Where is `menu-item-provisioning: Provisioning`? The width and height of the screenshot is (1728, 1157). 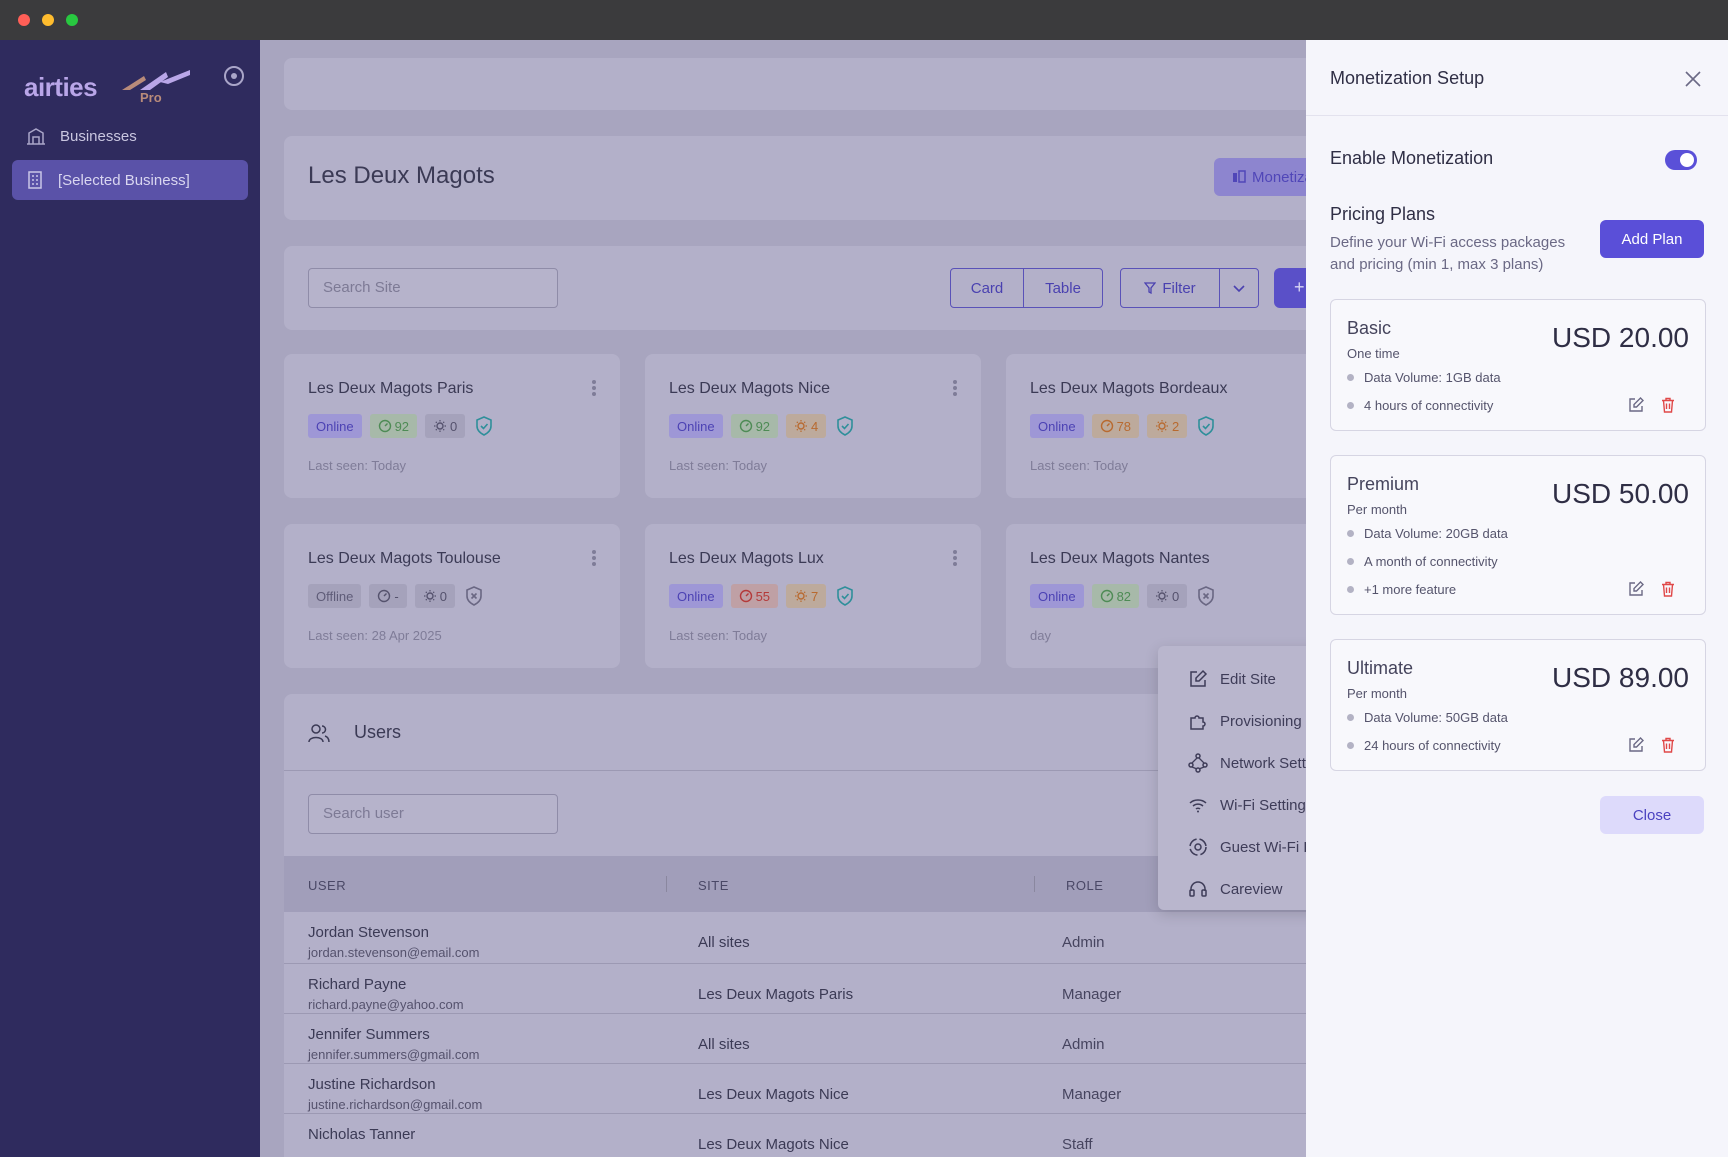 menu-item-provisioning: Provisioning is located at coordinates (1232, 721).